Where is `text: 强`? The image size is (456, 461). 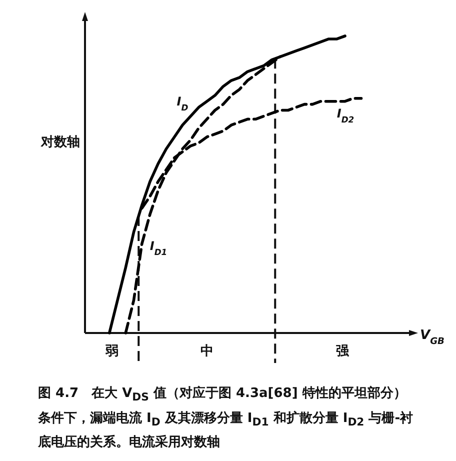
text: 强 is located at coordinates (343, 351).